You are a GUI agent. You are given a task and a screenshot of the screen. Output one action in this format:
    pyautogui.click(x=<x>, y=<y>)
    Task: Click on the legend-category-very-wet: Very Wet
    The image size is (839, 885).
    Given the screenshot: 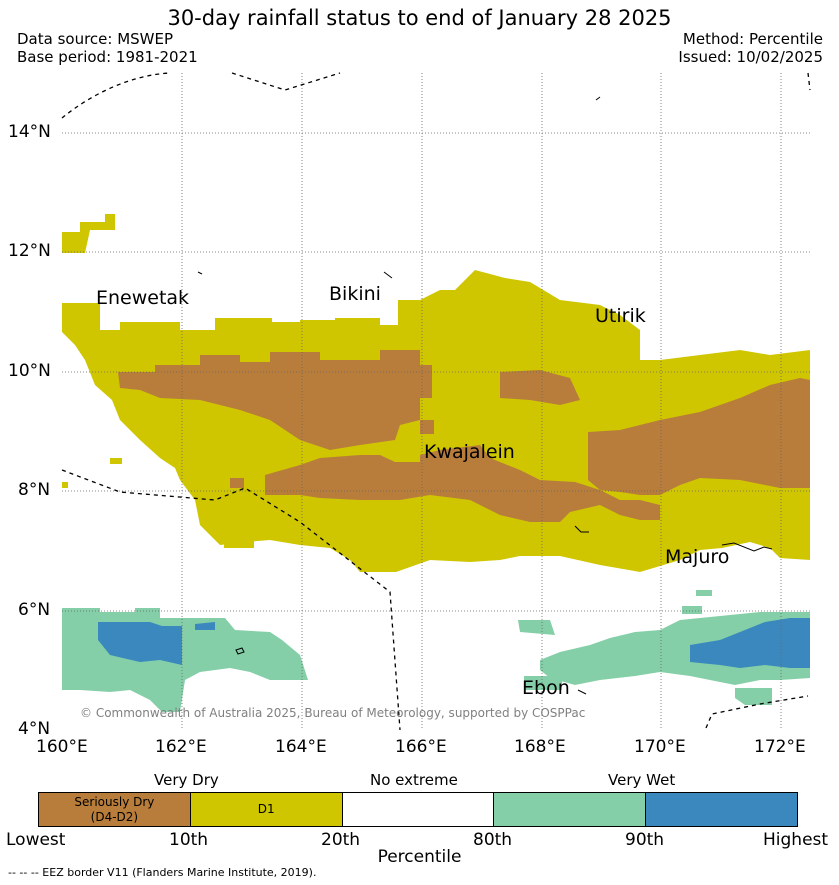 What is the action you would take?
    pyautogui.click(x=642, y=780)
    